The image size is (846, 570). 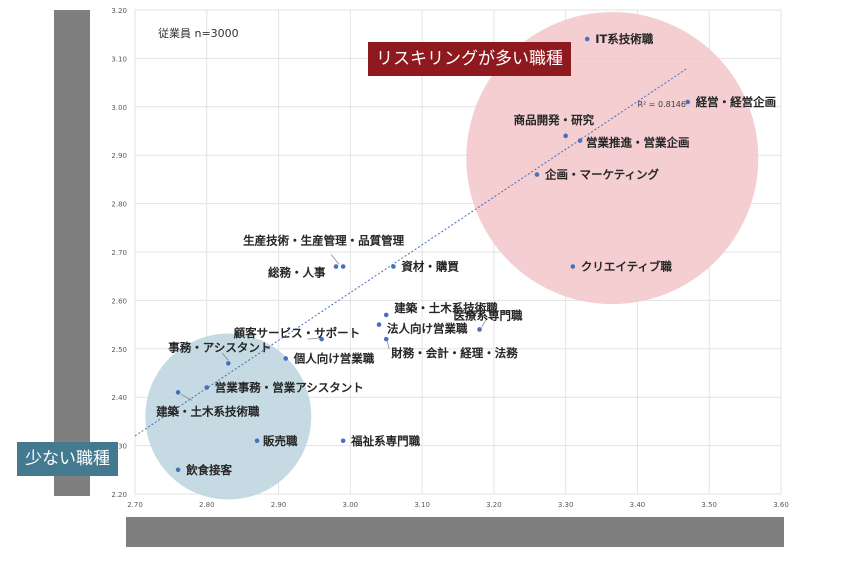 I want to click on data-label: 営業推進・営業企画, so click(x=638, y=143).